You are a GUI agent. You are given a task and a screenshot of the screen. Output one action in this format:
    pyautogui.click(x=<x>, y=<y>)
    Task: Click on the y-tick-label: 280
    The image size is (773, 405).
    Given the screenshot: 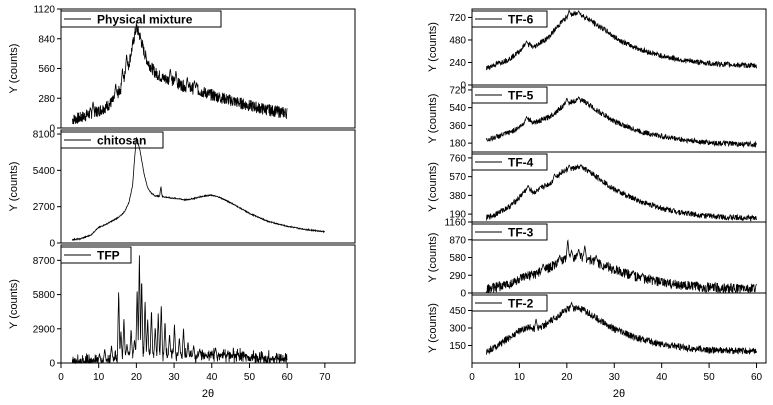 What is the action you would take?
    pyautogui.click(x=46, y=99)
    